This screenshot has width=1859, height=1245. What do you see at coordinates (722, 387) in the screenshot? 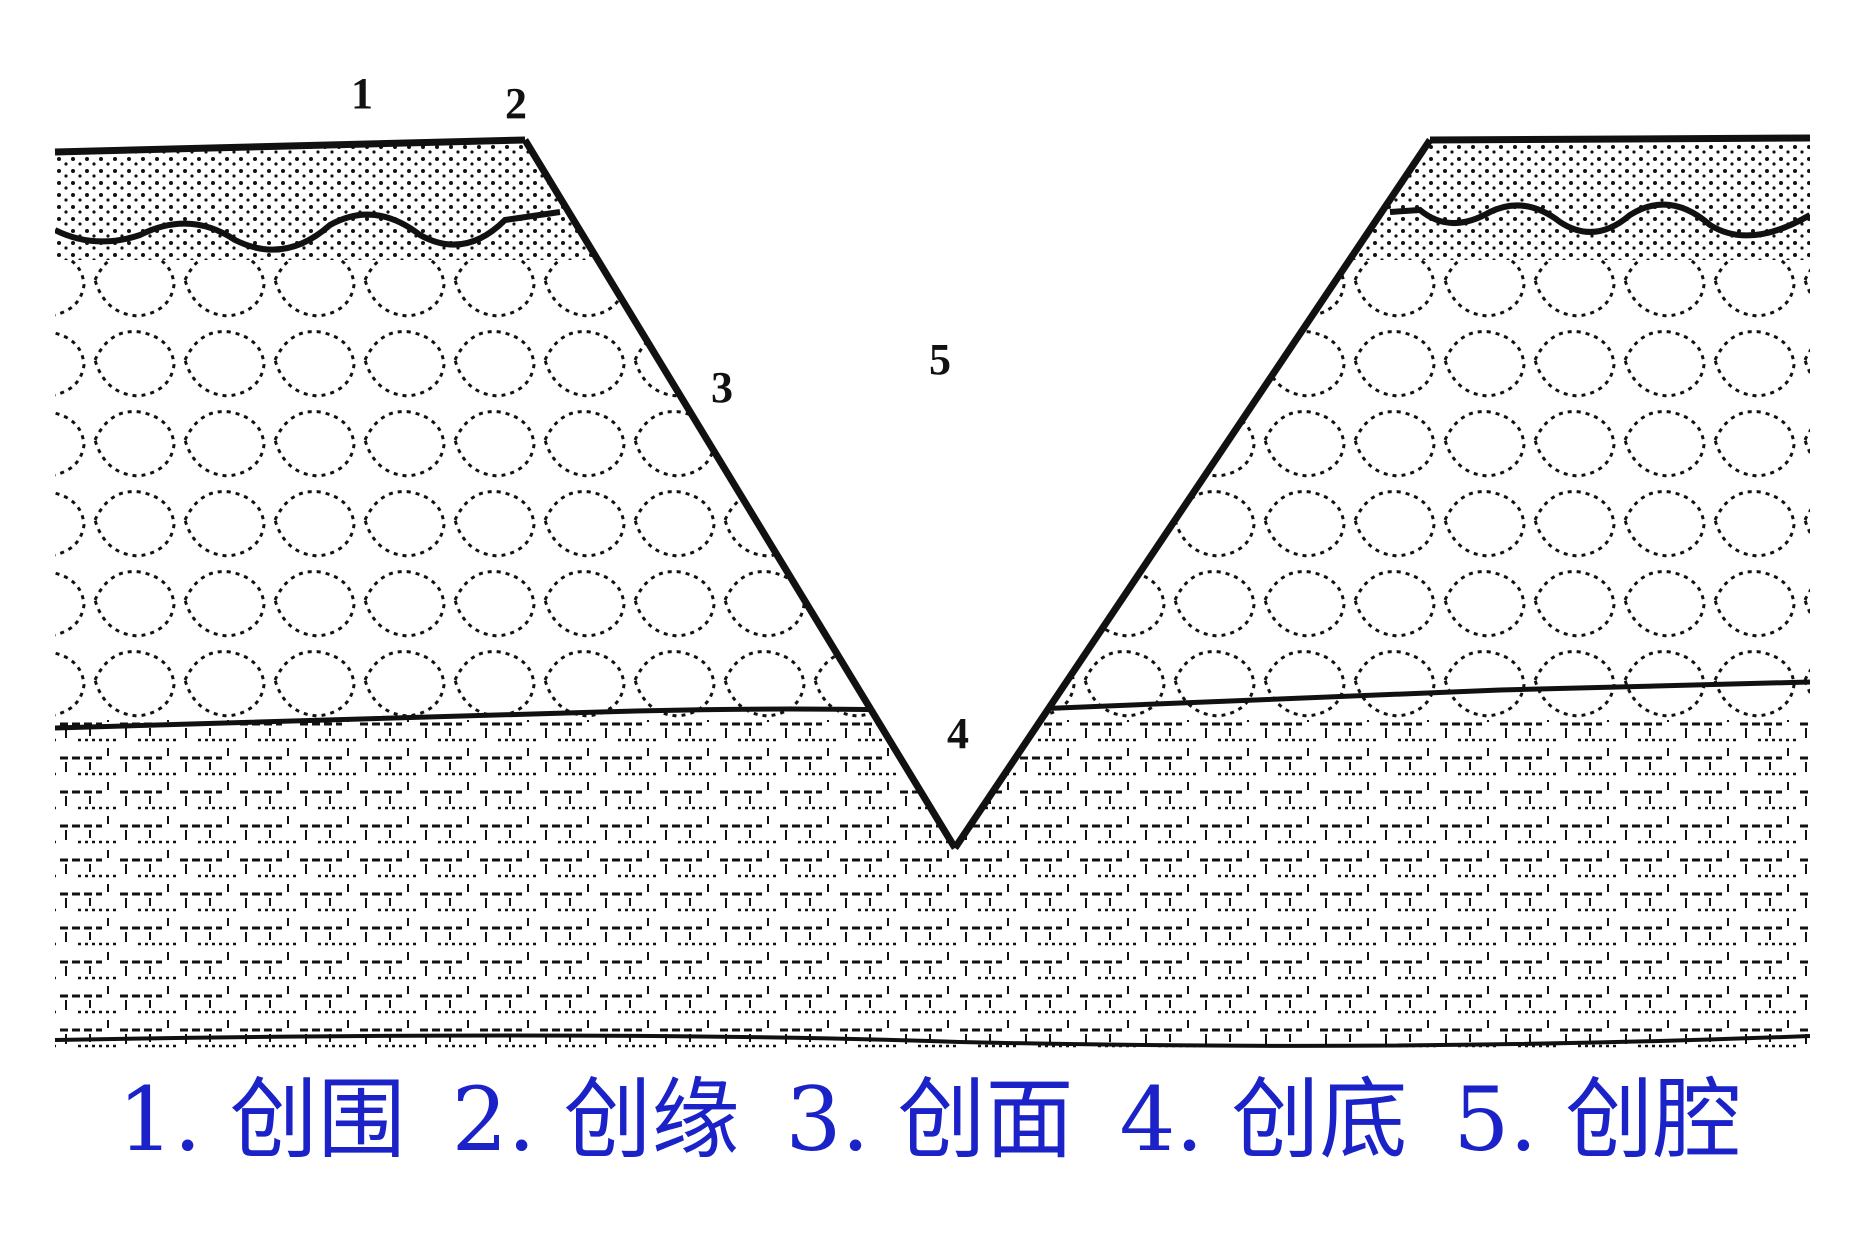
I see `label-3: 3` at bounding box center [722, 387].